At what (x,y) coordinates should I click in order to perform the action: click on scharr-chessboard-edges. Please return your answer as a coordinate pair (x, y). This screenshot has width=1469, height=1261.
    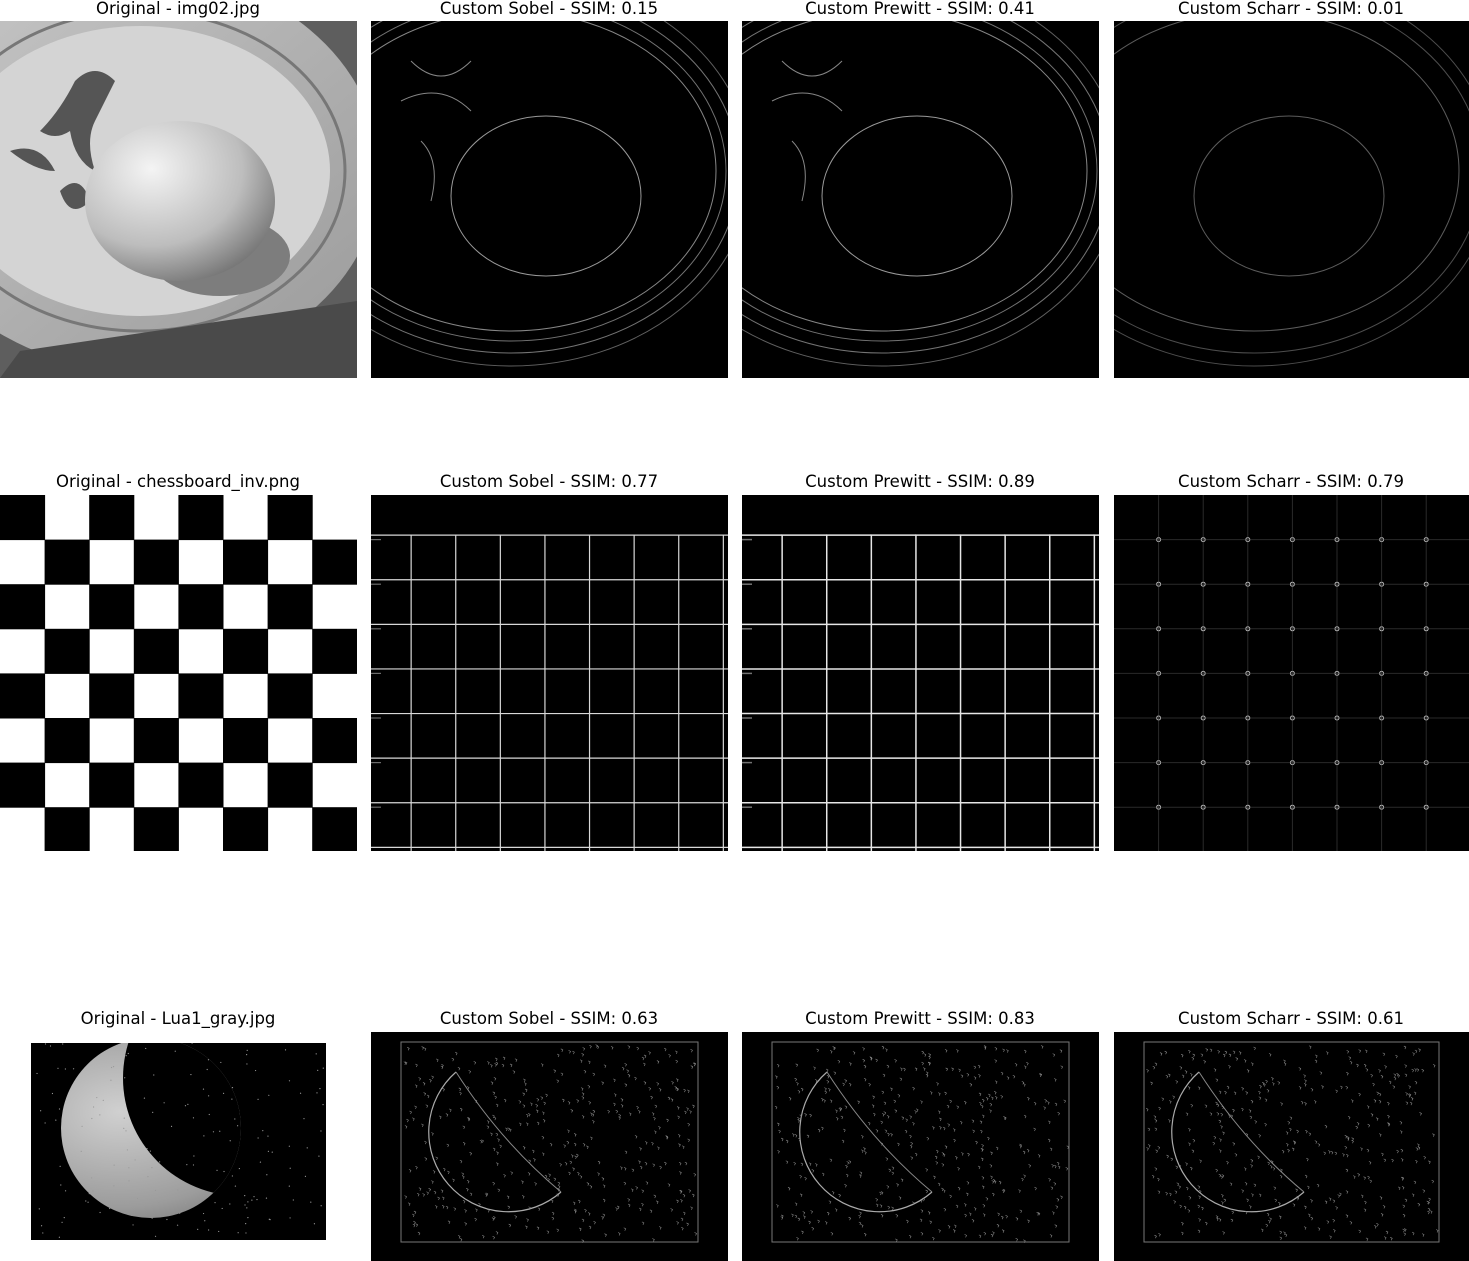
    Looking at the image, I should click on (1291, 673).